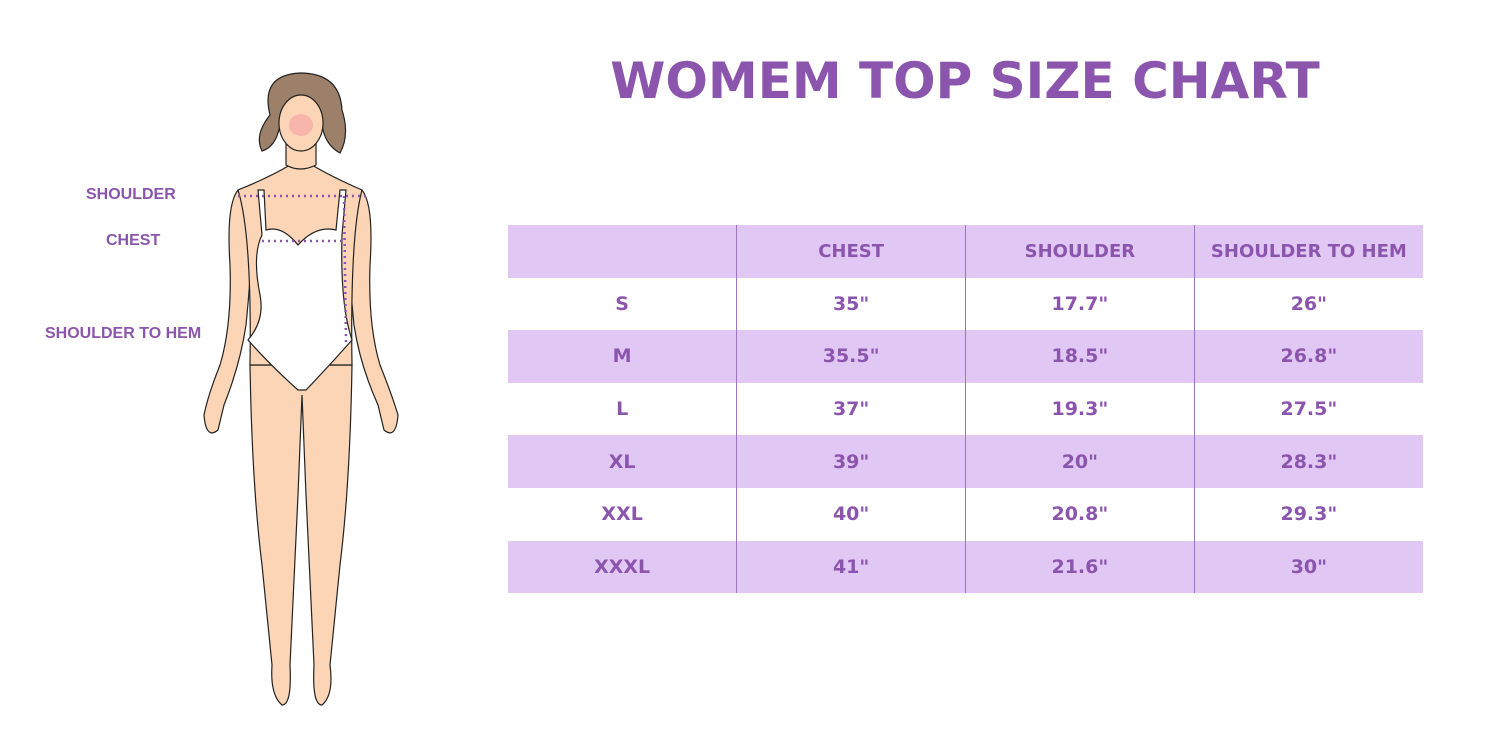  I want to click on value-cell: 40", so click(851, 514).